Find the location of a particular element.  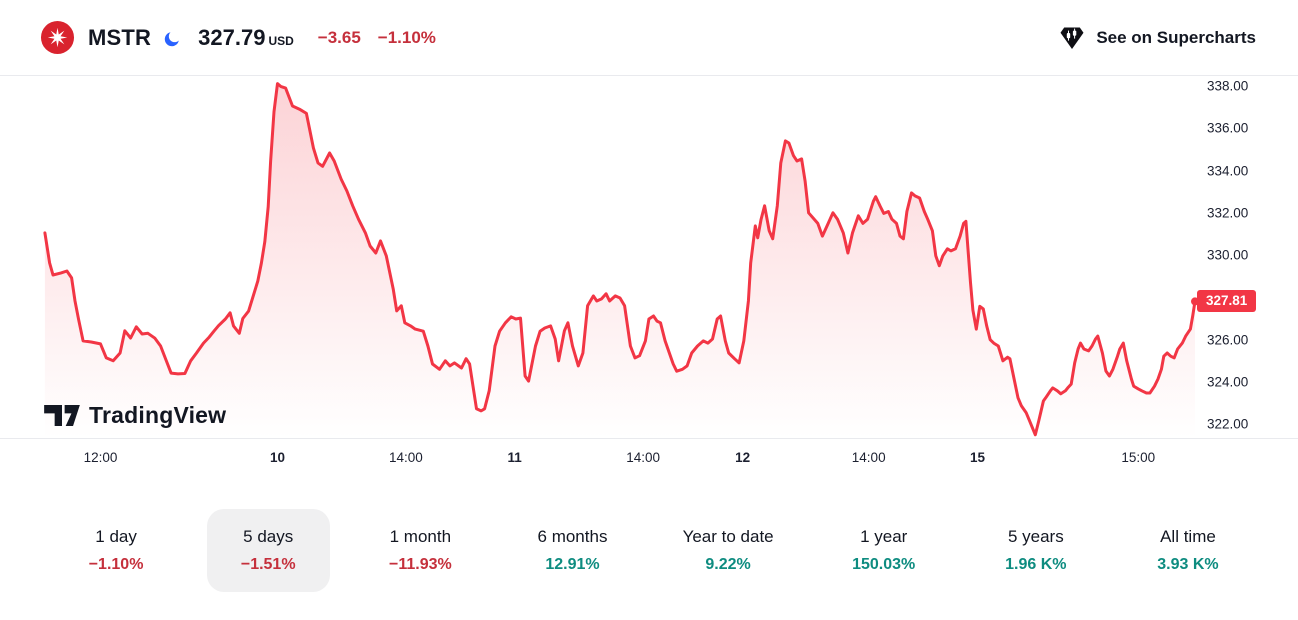

x-axis-label: 12:00 is located at coordinates (100, 457).